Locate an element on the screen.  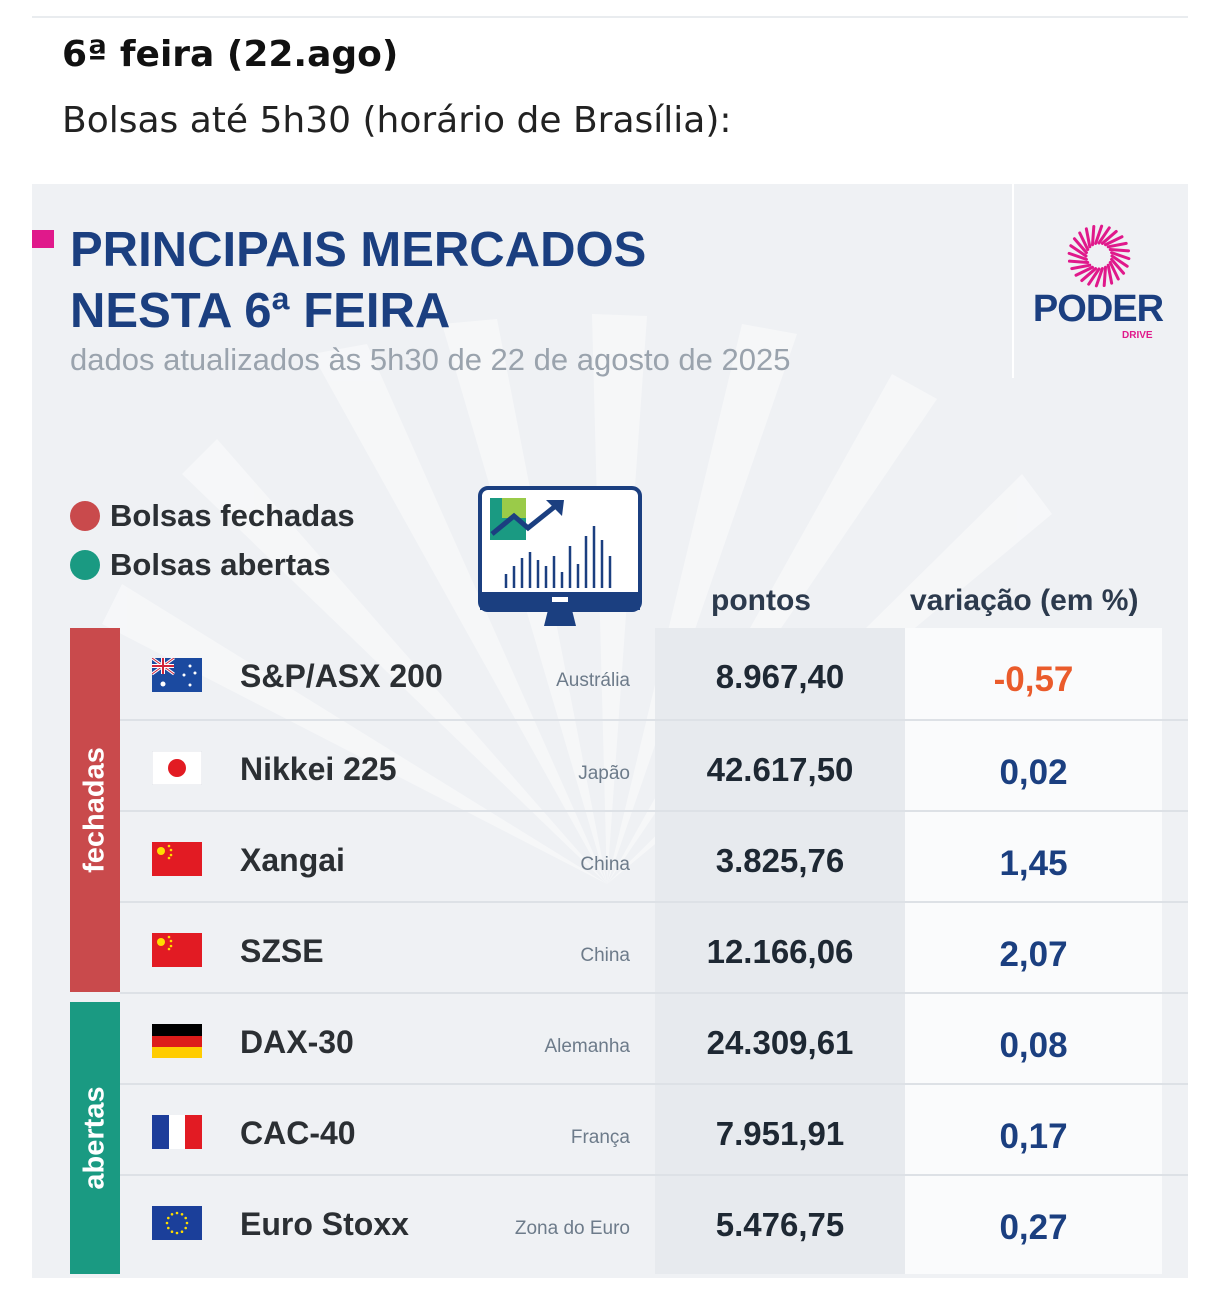
index-country: França is located at coordinates (600, 1137).